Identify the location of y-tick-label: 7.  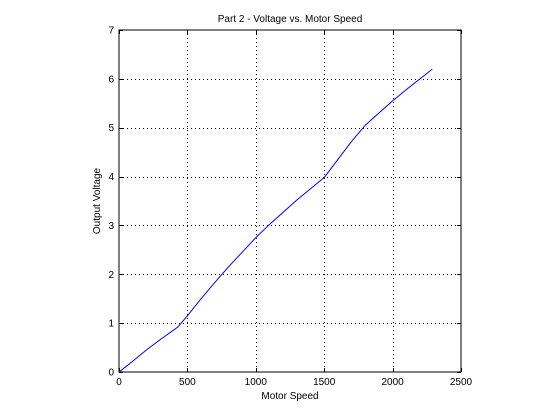
(111, 31).